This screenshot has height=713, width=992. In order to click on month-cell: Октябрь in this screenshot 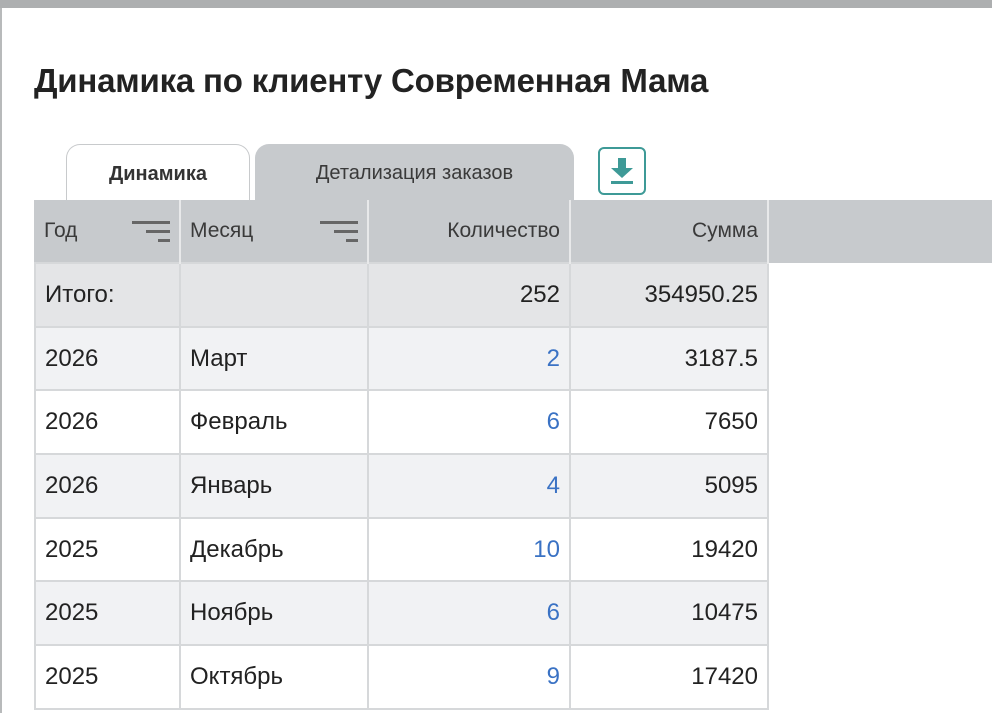, I will do `click(274, 677)`.